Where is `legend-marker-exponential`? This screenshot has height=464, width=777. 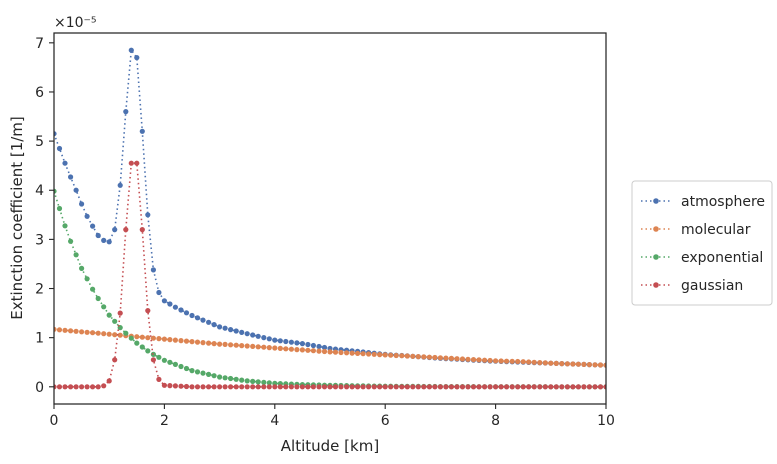
legend-marker-exponential is located at coordinates (656, 257).